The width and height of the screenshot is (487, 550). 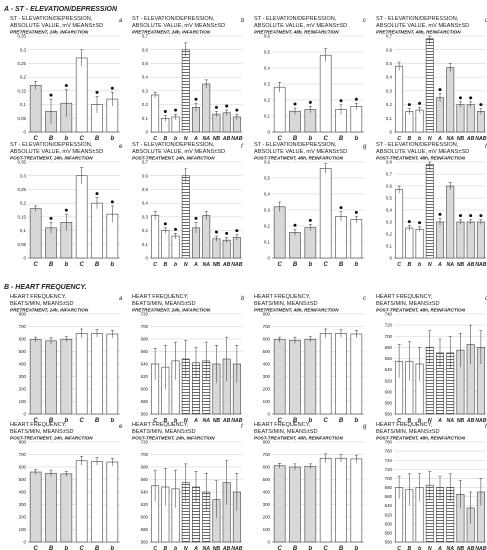 What do you see at coordinates (267, 226) in the screenshot?
I see `y-tick-label: 0,2` at bounding box center [267, 226].